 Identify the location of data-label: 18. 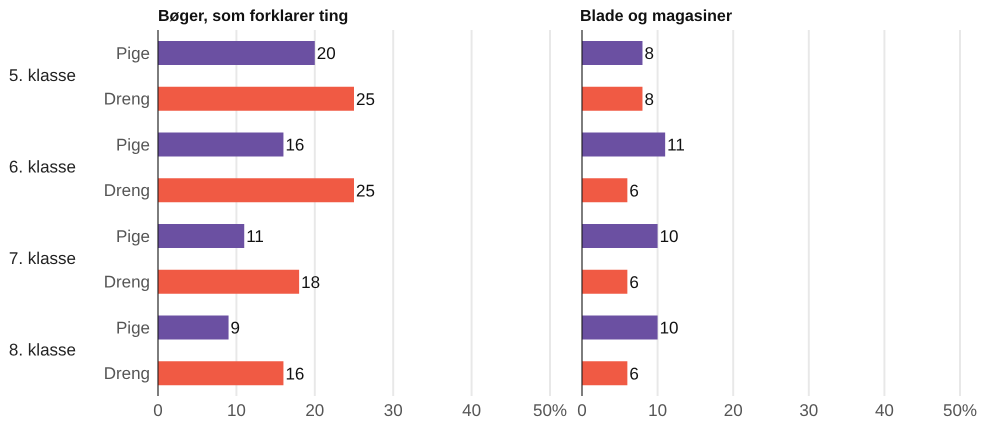
(310, 282).